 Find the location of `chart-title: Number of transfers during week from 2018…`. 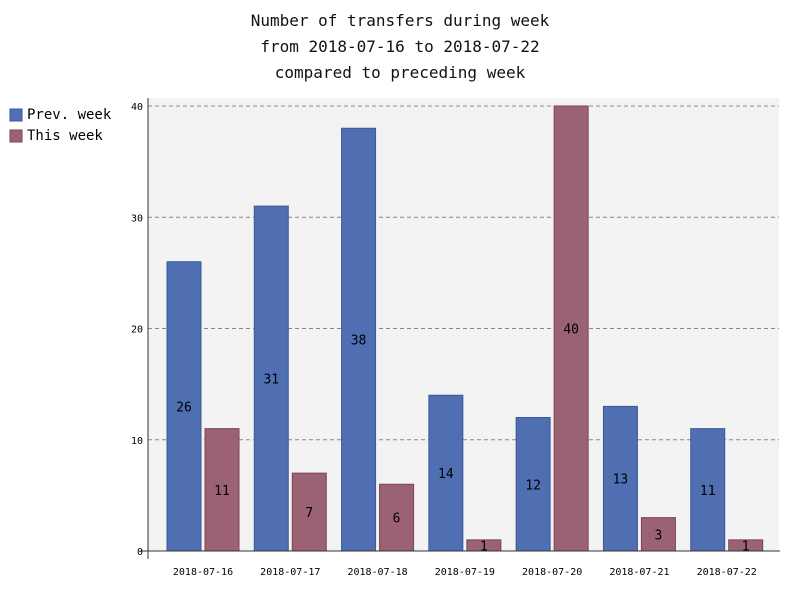

chart-title: Number of transfers during week from 2018… is located at coordinates (400, 46).